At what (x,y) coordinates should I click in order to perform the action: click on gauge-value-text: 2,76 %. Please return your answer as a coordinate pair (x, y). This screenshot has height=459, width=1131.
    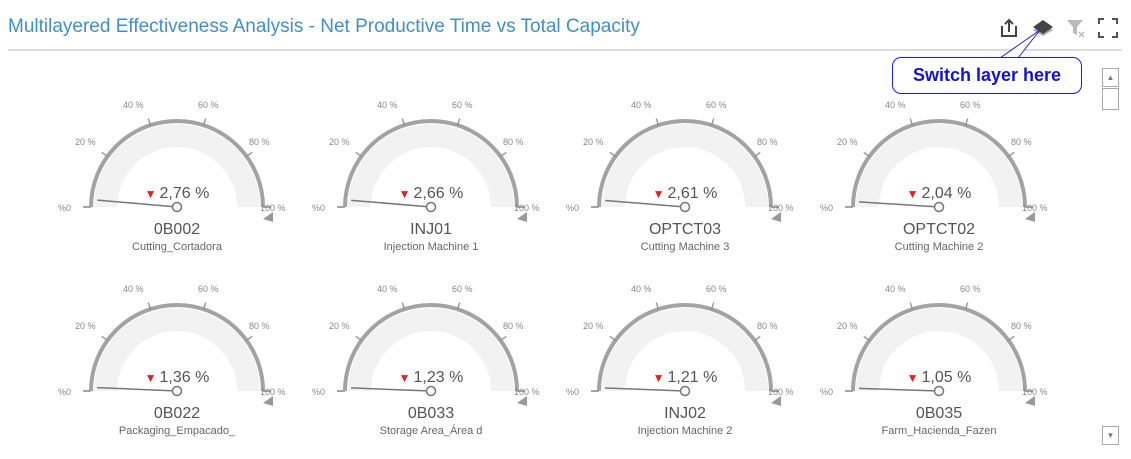
    Looking at the image, I should click on (184, 193).